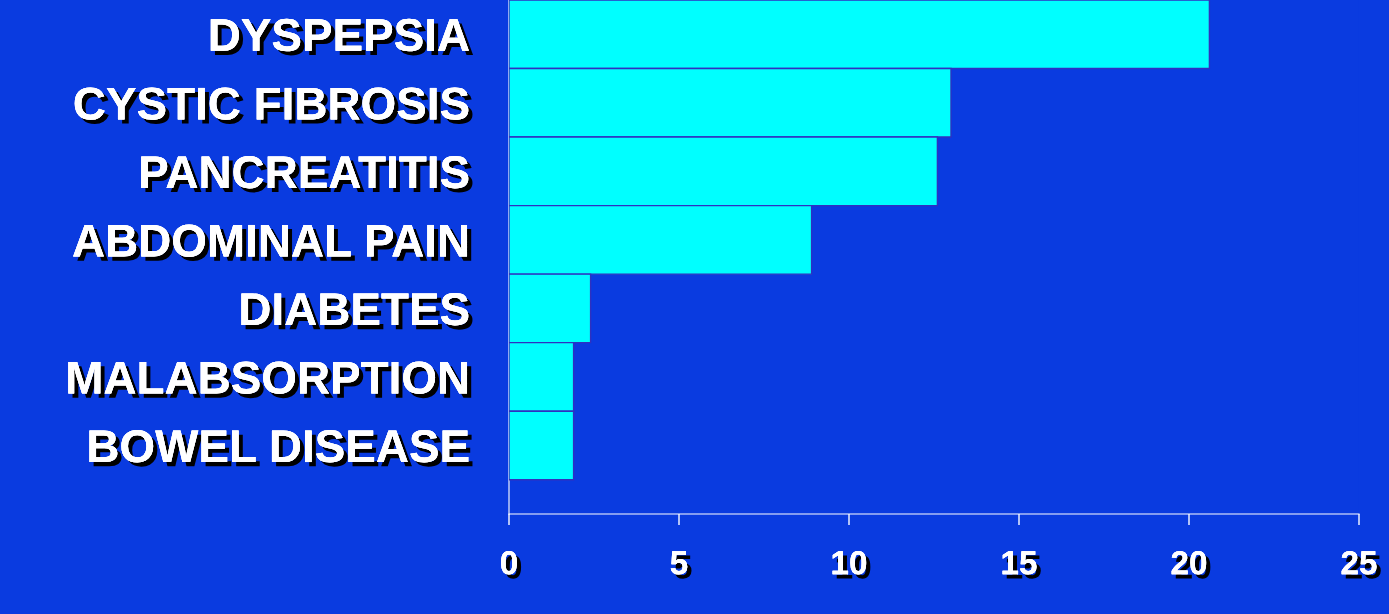 Image resolution: width=1389 pixels, height=614 pixels. What do you see at coordinates (681, 565) in the screenshot?
I see `x-tick-label: 5` at bounding box center [681, 565].